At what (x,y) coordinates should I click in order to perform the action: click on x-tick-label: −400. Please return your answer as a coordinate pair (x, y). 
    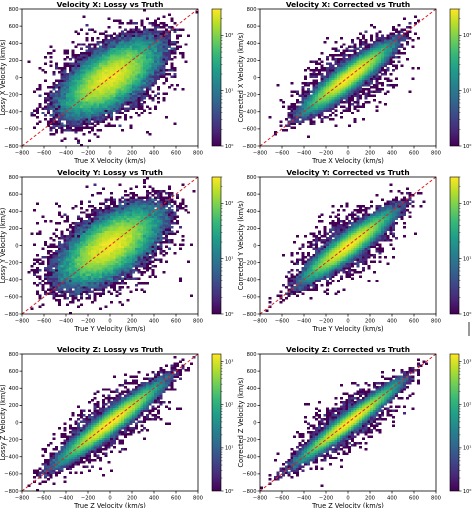
    Looking at the image, I should click on (66, 154).